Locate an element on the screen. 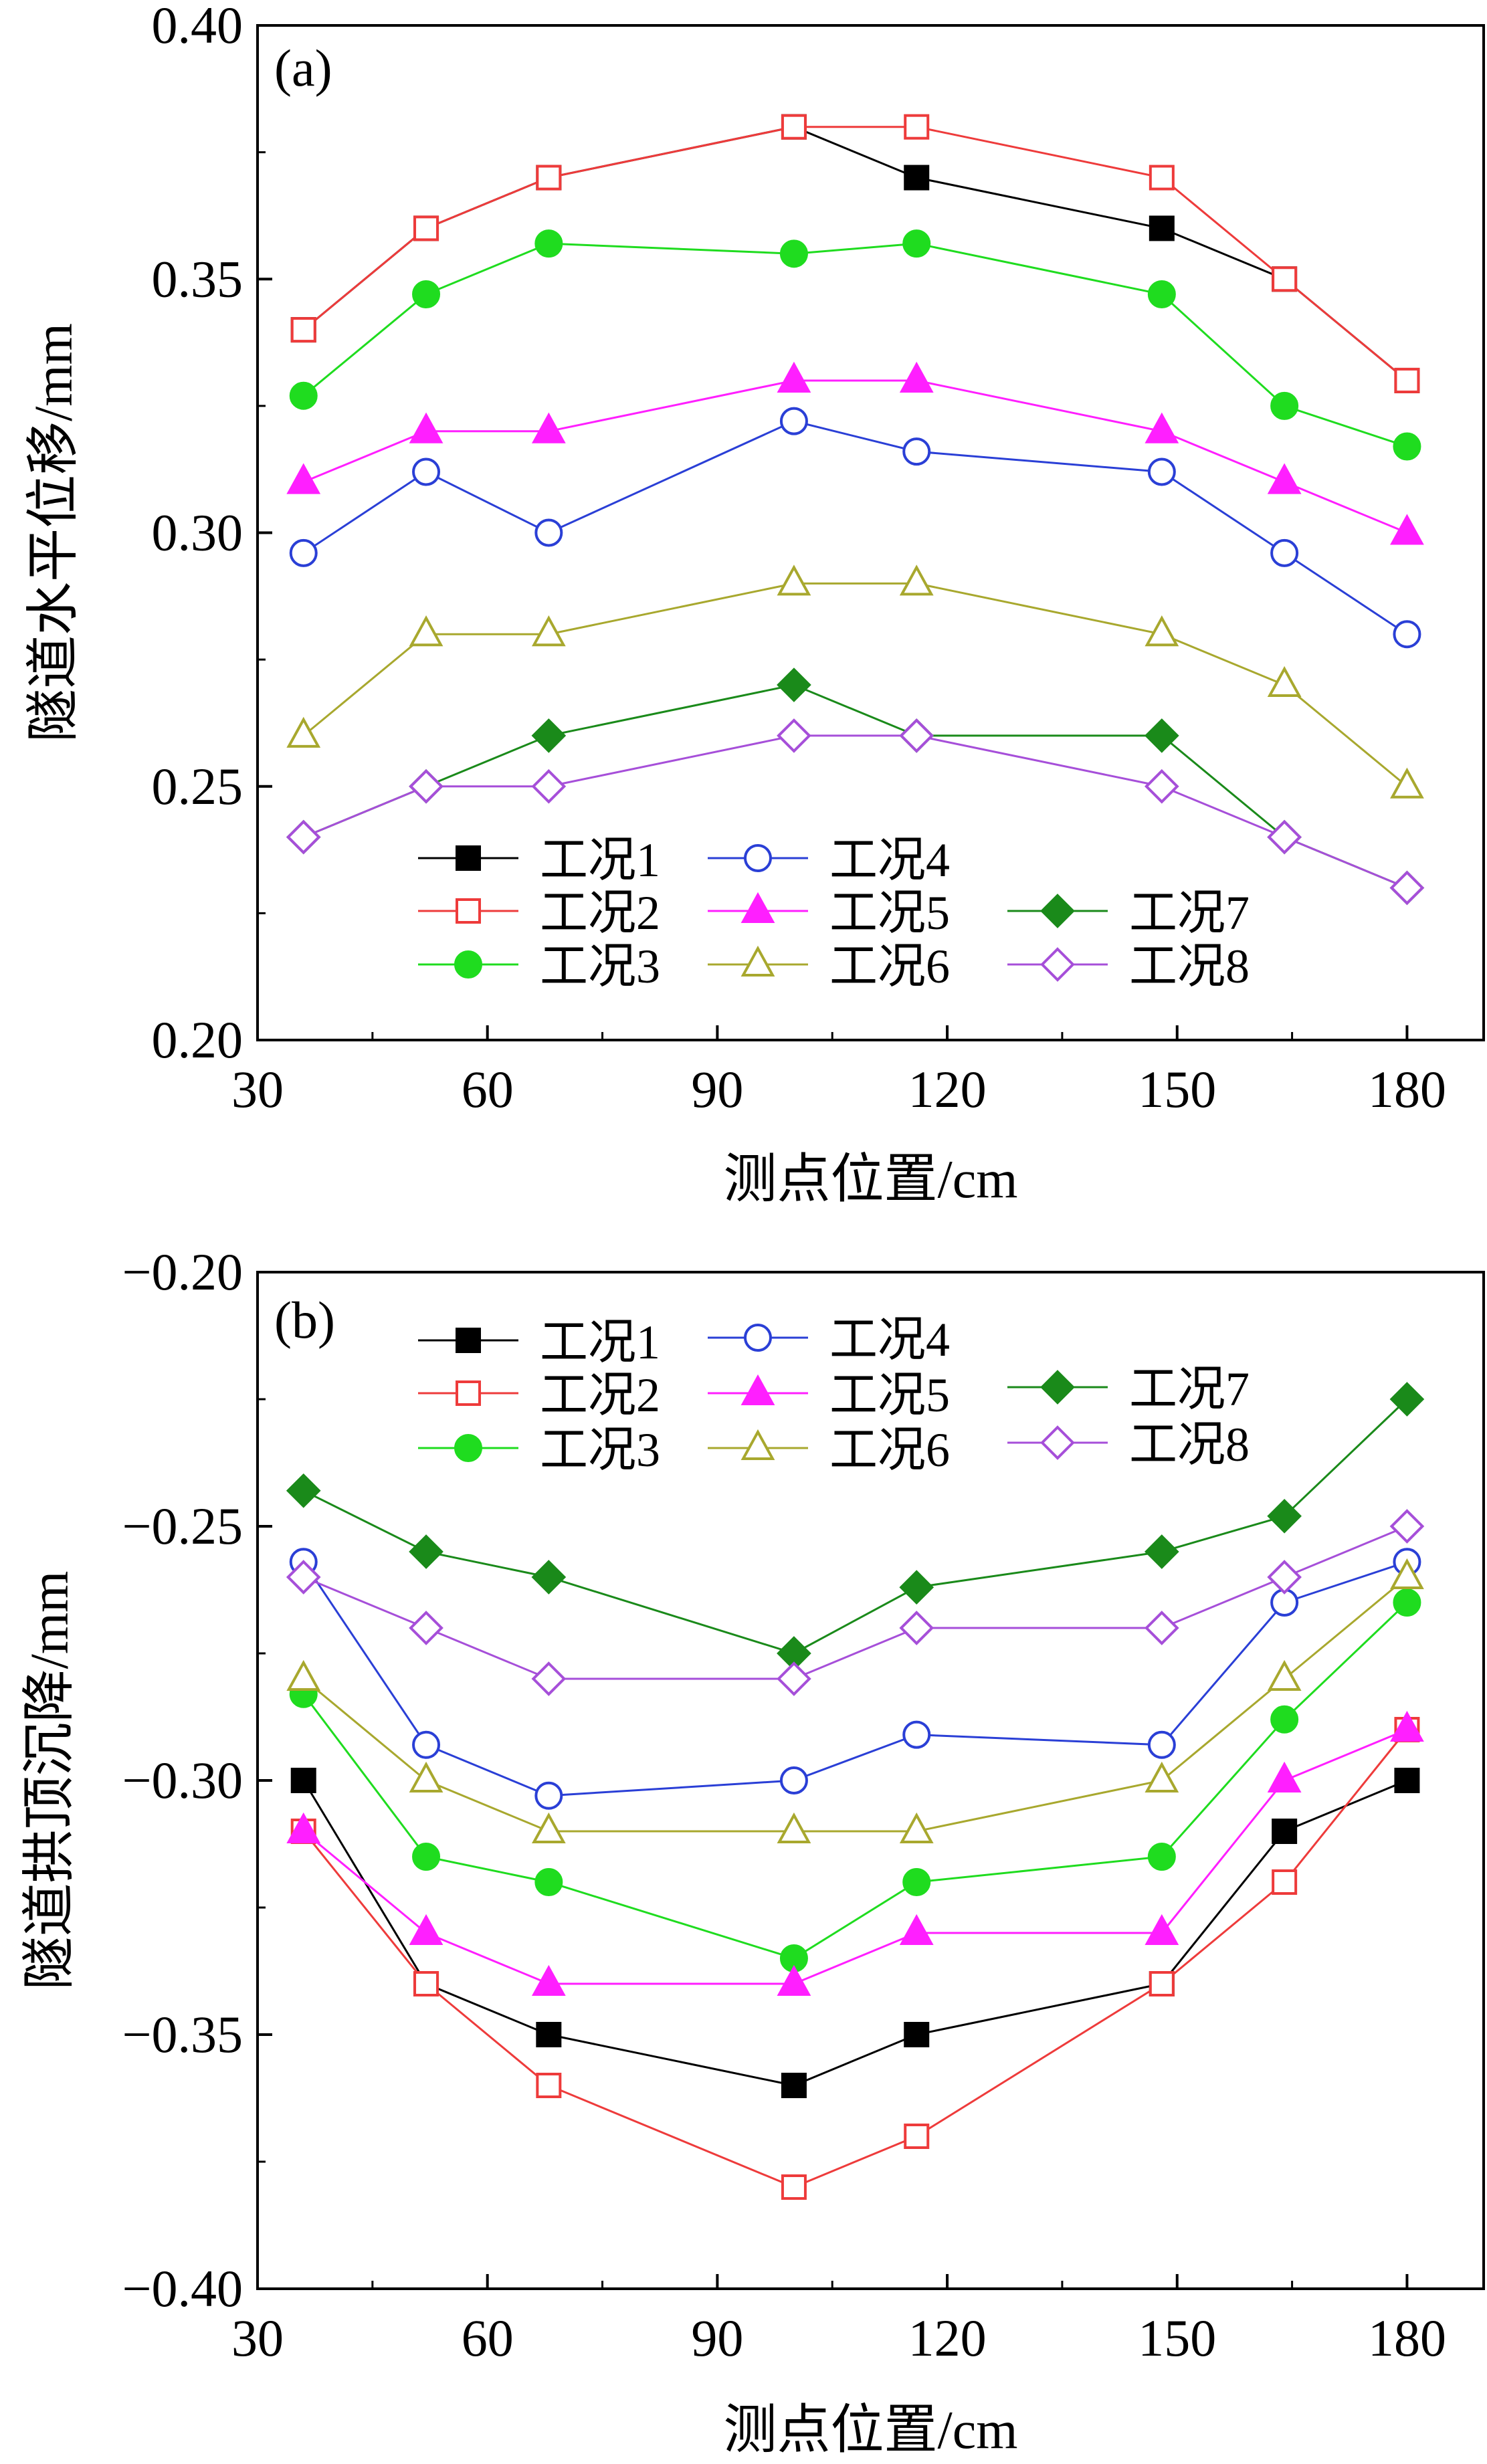  legend-label: 工况8 is located at coordinates (1189, 966).